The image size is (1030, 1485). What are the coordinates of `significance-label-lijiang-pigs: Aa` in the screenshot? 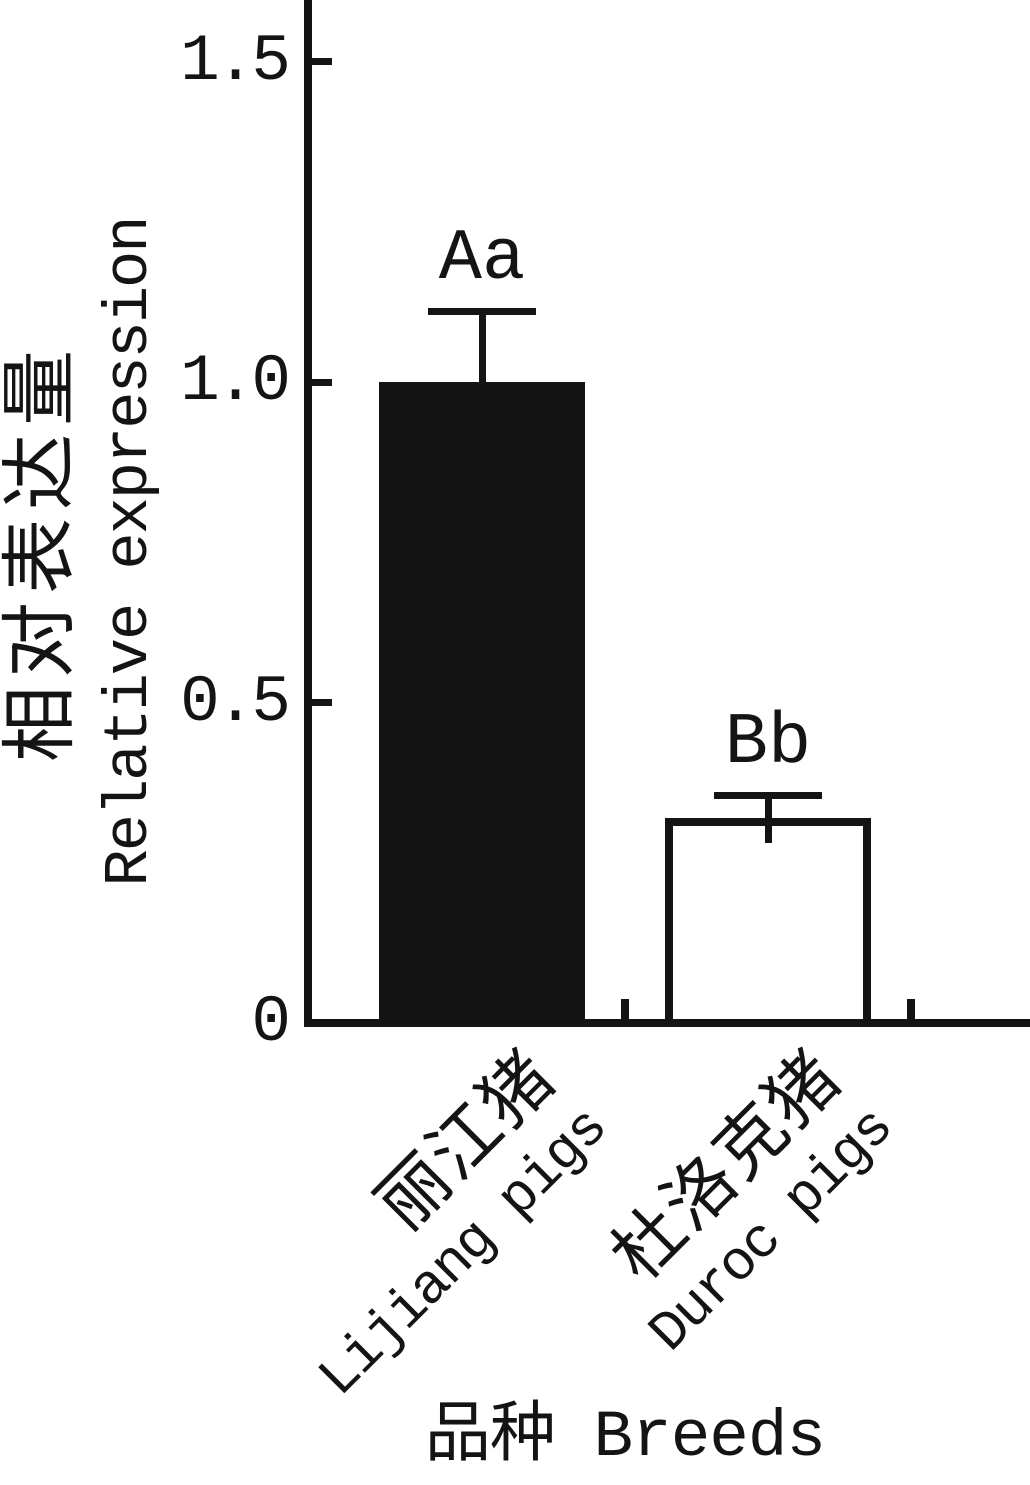 It's located at (482, 259).